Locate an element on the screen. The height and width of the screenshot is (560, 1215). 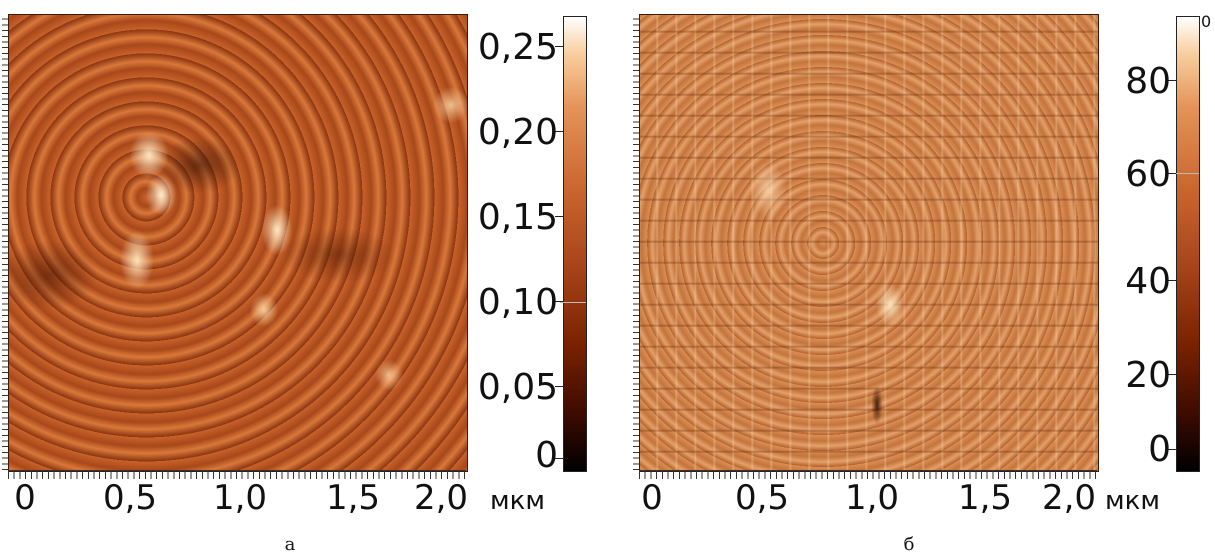
colorbar-label: 0,10 is located at coordinates (517, 302).